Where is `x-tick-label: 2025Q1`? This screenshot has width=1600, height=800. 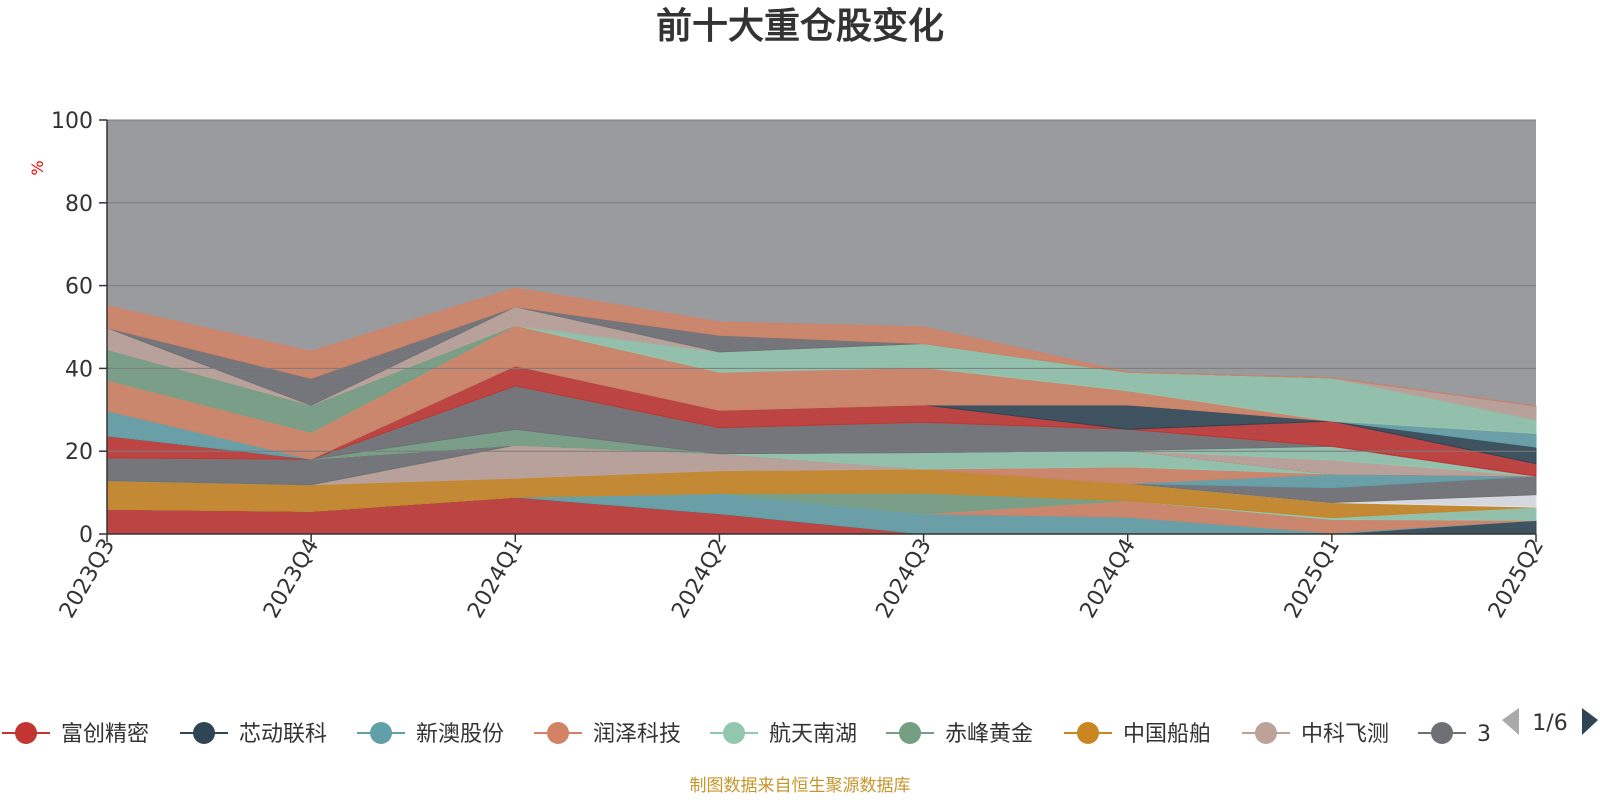 x-tick-label: 2025Q1 is located at coordinates (1312, 579).